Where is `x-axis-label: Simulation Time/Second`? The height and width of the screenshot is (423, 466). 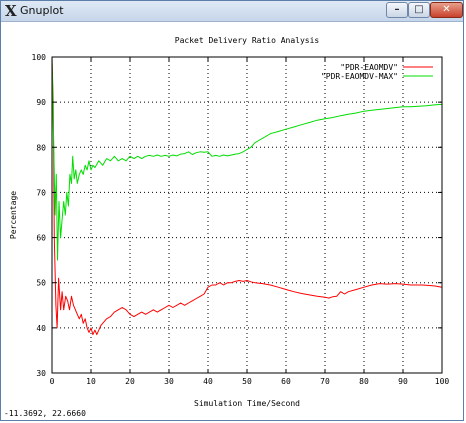 x-axis-label: Simulation Time/Second is located at coordinates (247, 403).